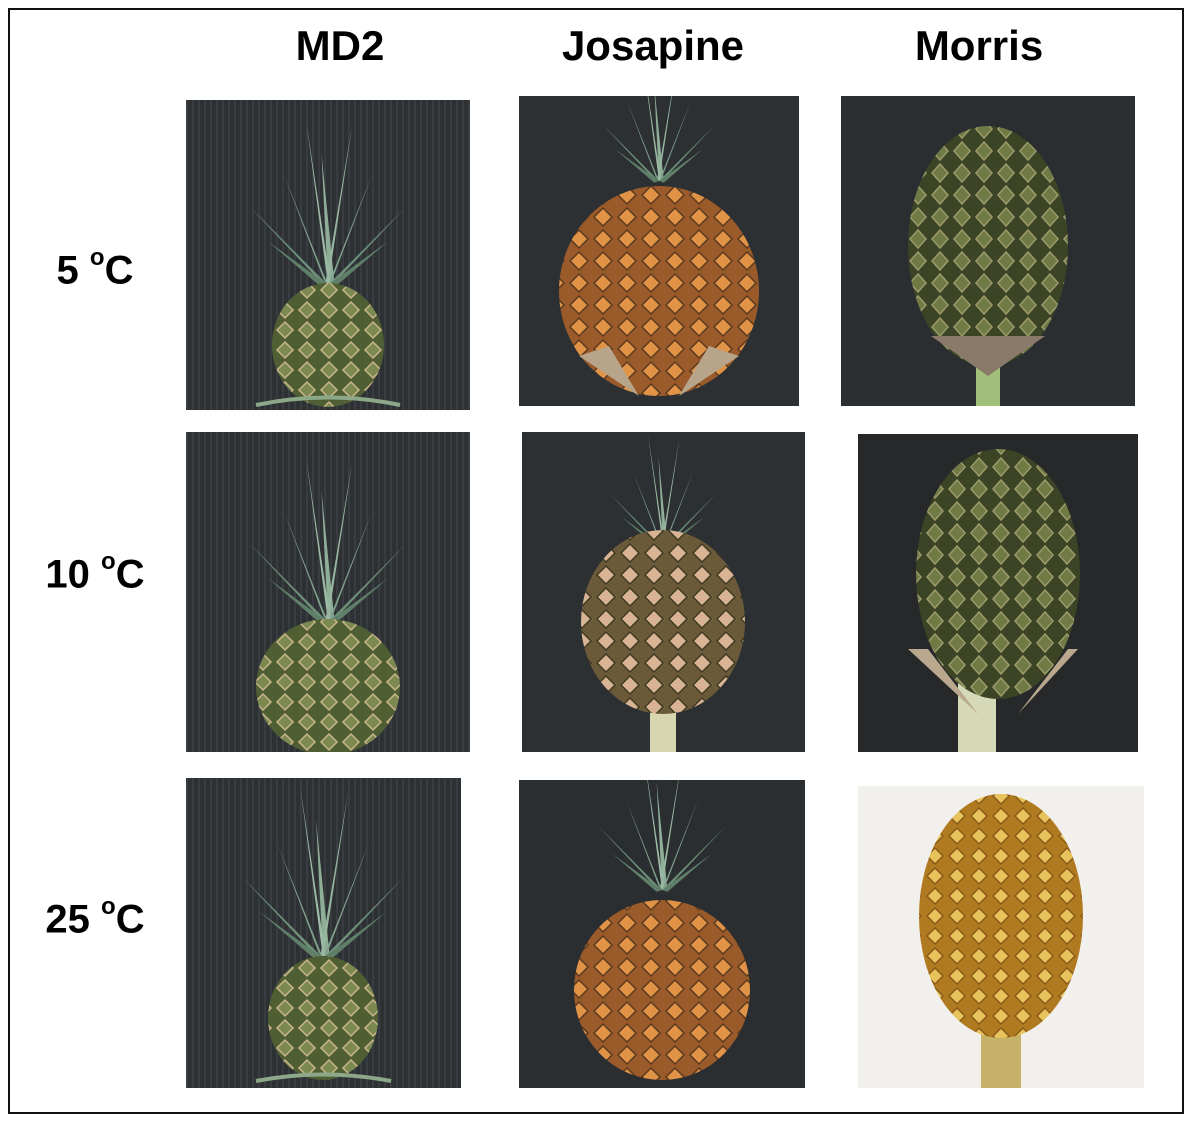 The height and width of the screenshot is (1125, 1194). I want to click on row-value: 5, so click(67, 270).